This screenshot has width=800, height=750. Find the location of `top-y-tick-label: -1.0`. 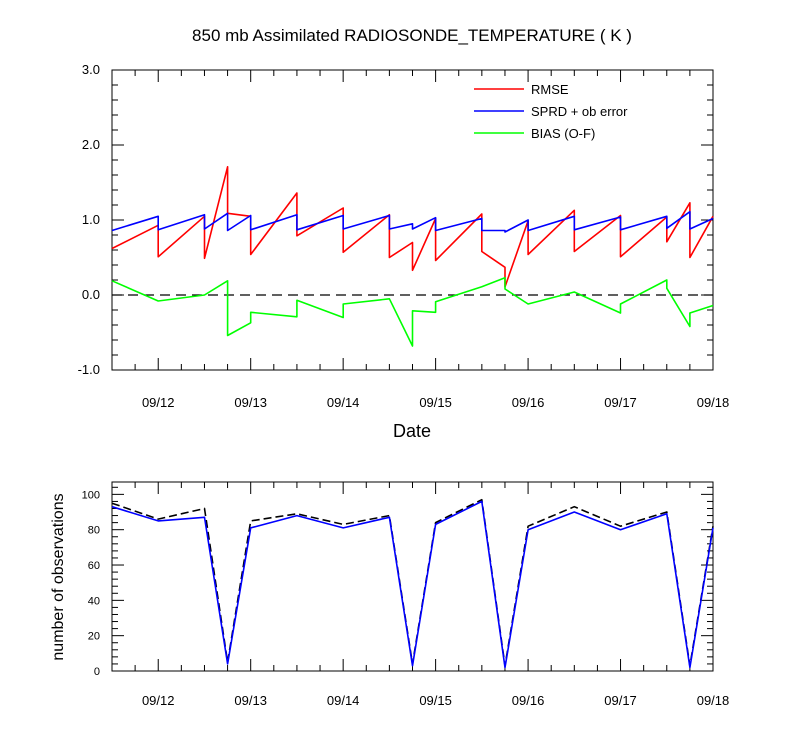

top-y-tick-label: -1.0 is located at coordinates (89, 369).